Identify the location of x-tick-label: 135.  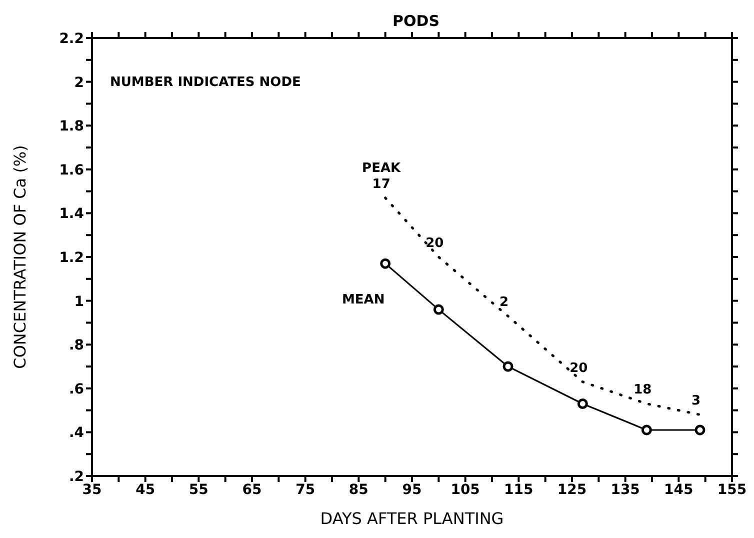
(625, 490).